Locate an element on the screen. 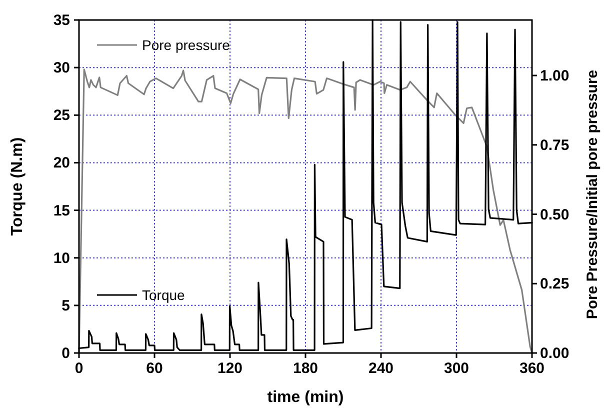 Image resolution: width=606 pixels, height=412 pixels. y-tick-label: 25 is located at coordinates (61, 115).